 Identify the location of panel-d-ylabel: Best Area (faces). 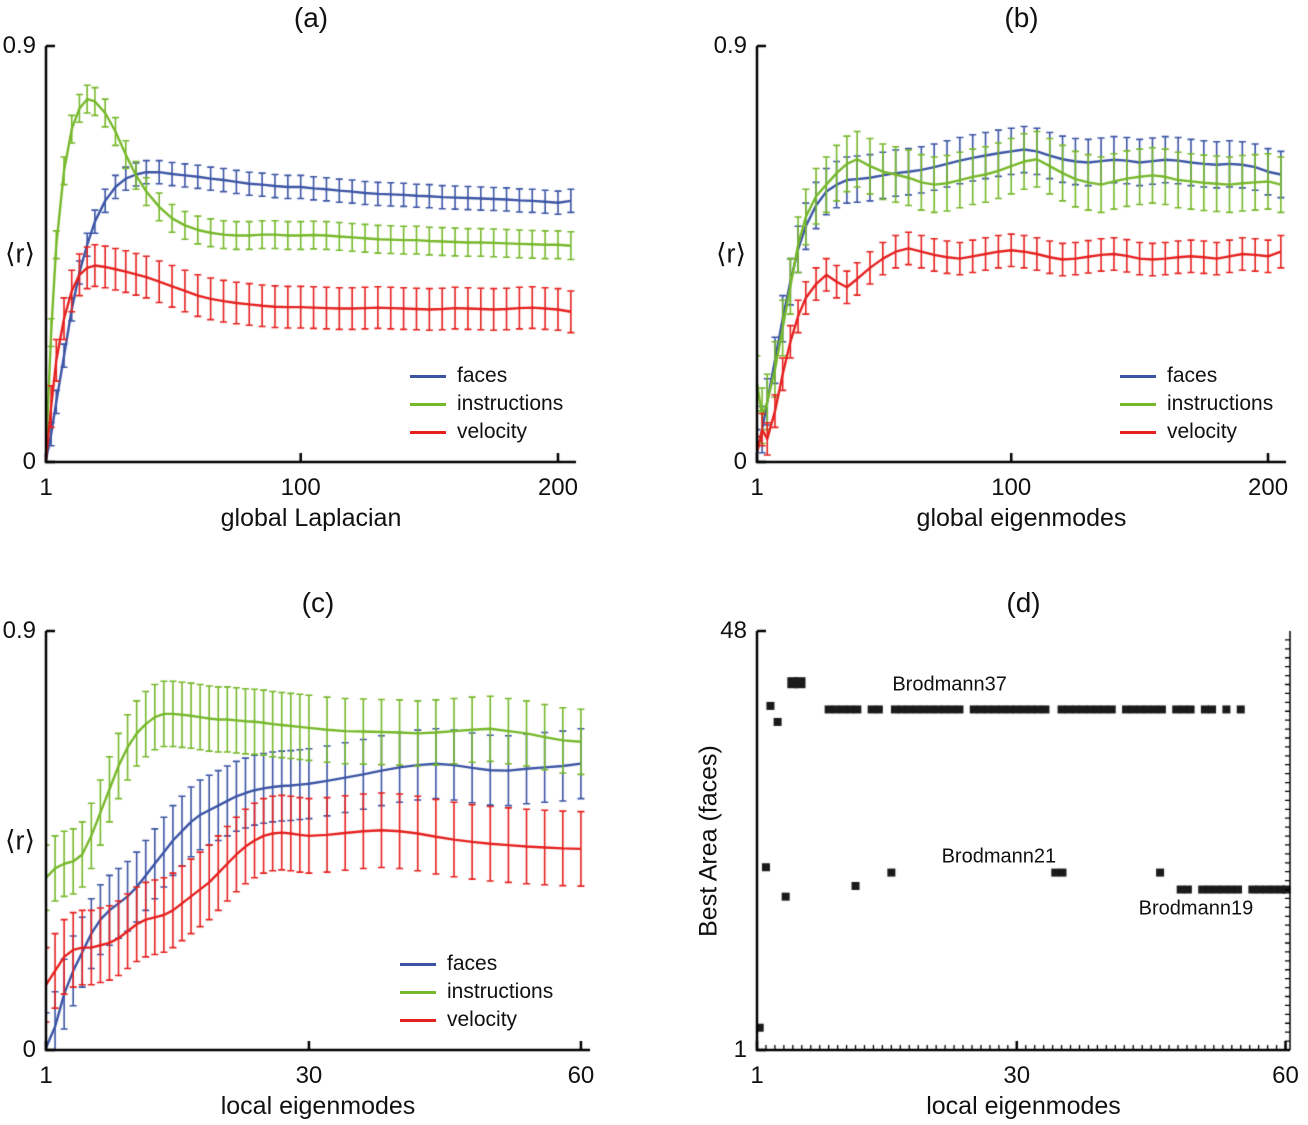
(708, 840).